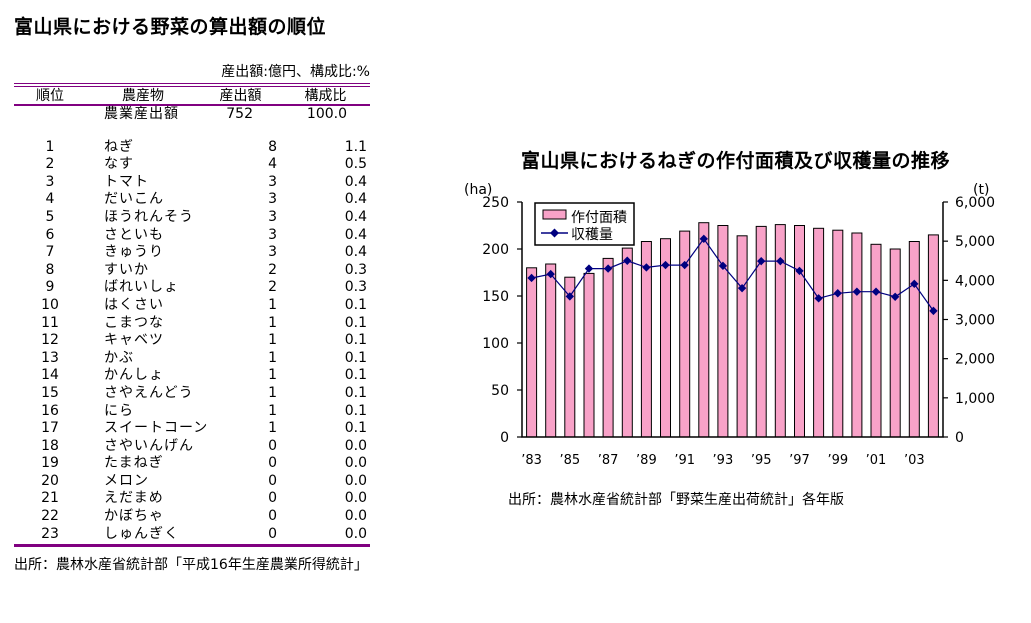 This screenshot has width=1031, height=623. I want to click on rank-cell: 2, so click(50, 164).